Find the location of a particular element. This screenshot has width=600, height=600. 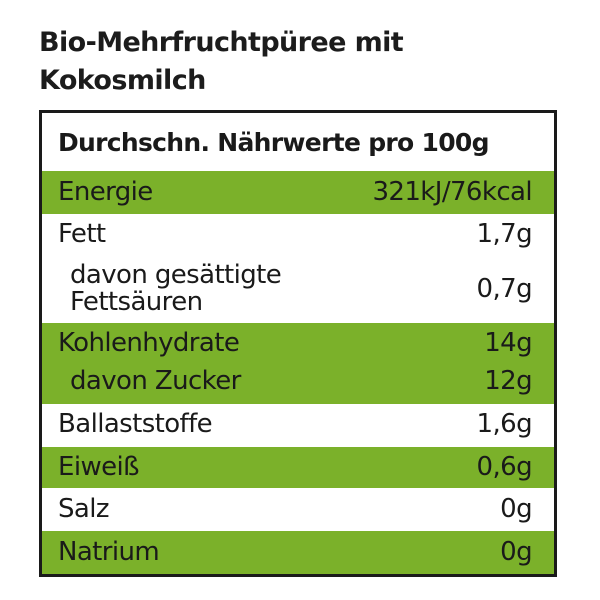

row-label: davon gesättigte Fettsäuren is located at coordinates (176, 288).